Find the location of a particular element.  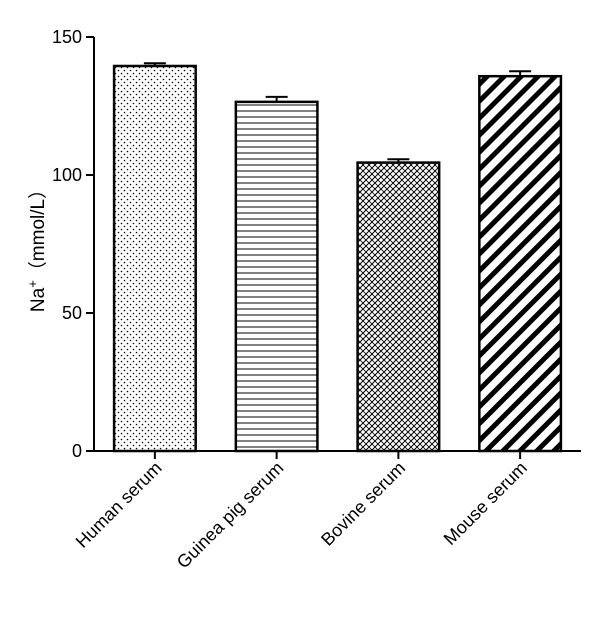

x-tick-label: Guinea pig serum is located at coordinates (230, 515).